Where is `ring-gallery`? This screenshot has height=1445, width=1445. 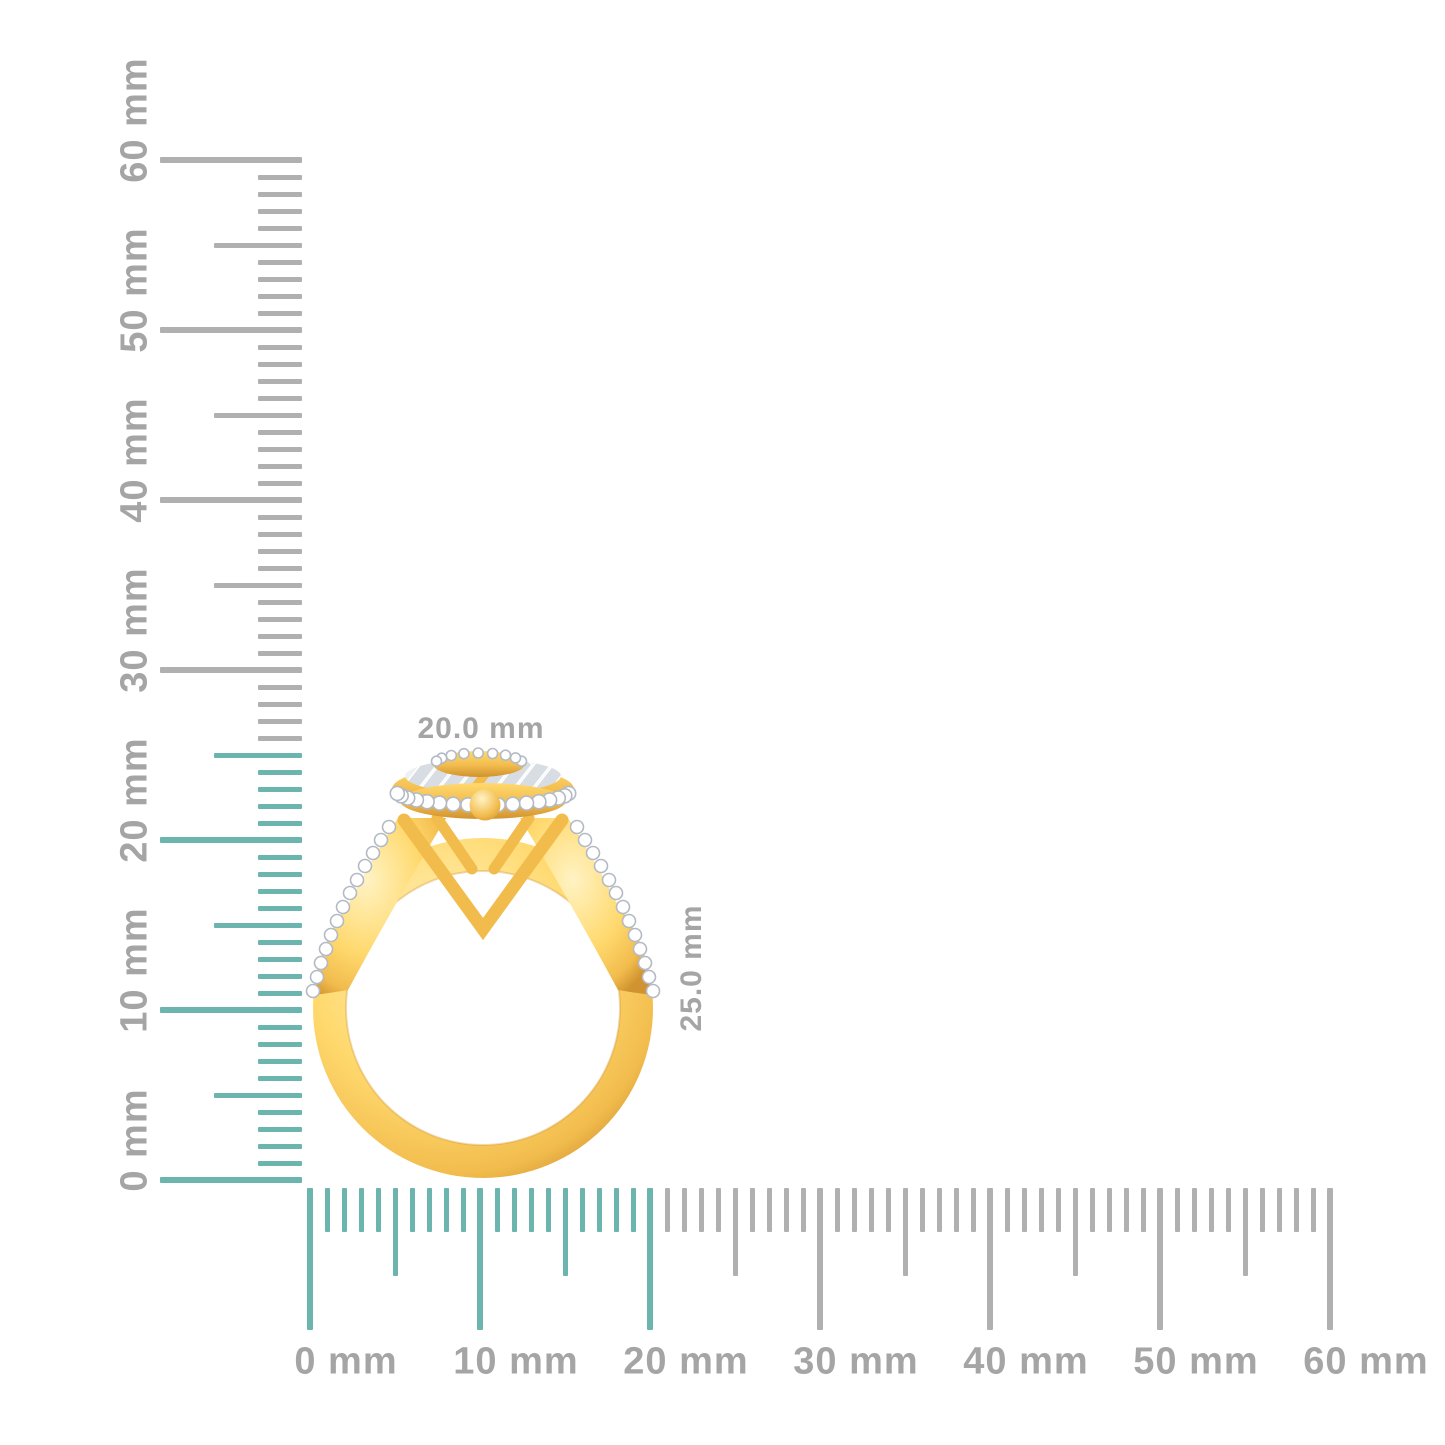
ring-gallery is located at coordinates (483, 876).